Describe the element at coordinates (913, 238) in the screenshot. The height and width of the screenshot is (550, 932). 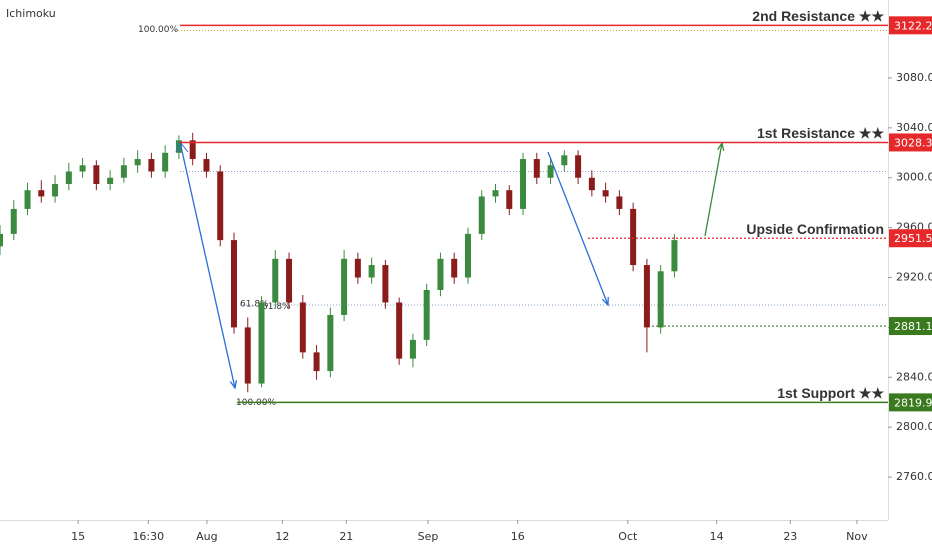
I see `price-box-label: 2951.5` at that location.